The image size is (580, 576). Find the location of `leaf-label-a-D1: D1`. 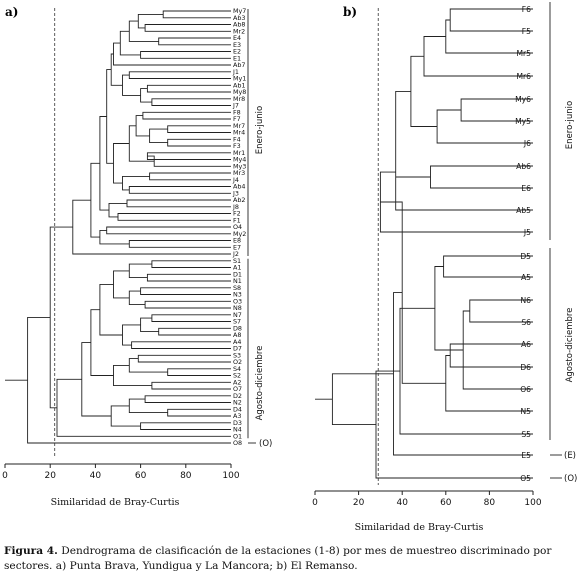

leaf-label-a-D1: D1 is located at coordinates (237, 274).